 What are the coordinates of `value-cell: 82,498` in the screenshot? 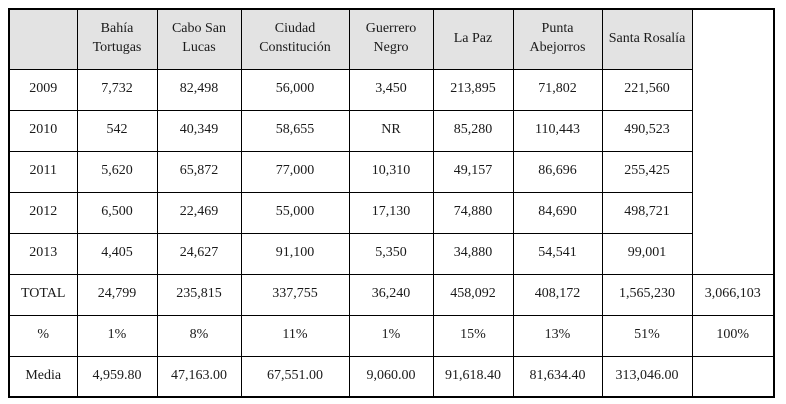 It's located at (199, 89).